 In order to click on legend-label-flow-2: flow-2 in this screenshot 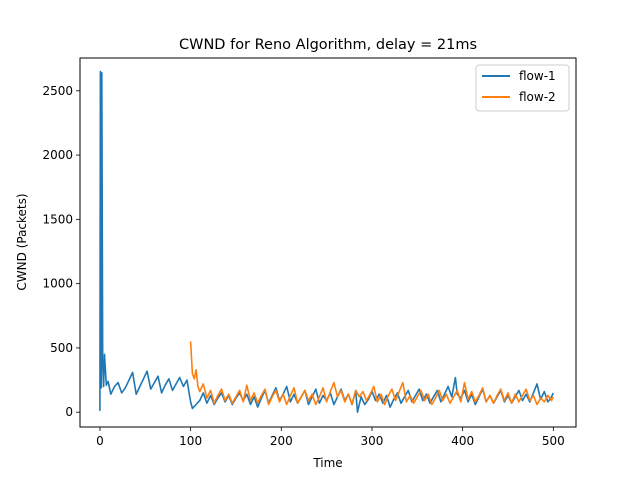, I will do `click(537, 97)`.